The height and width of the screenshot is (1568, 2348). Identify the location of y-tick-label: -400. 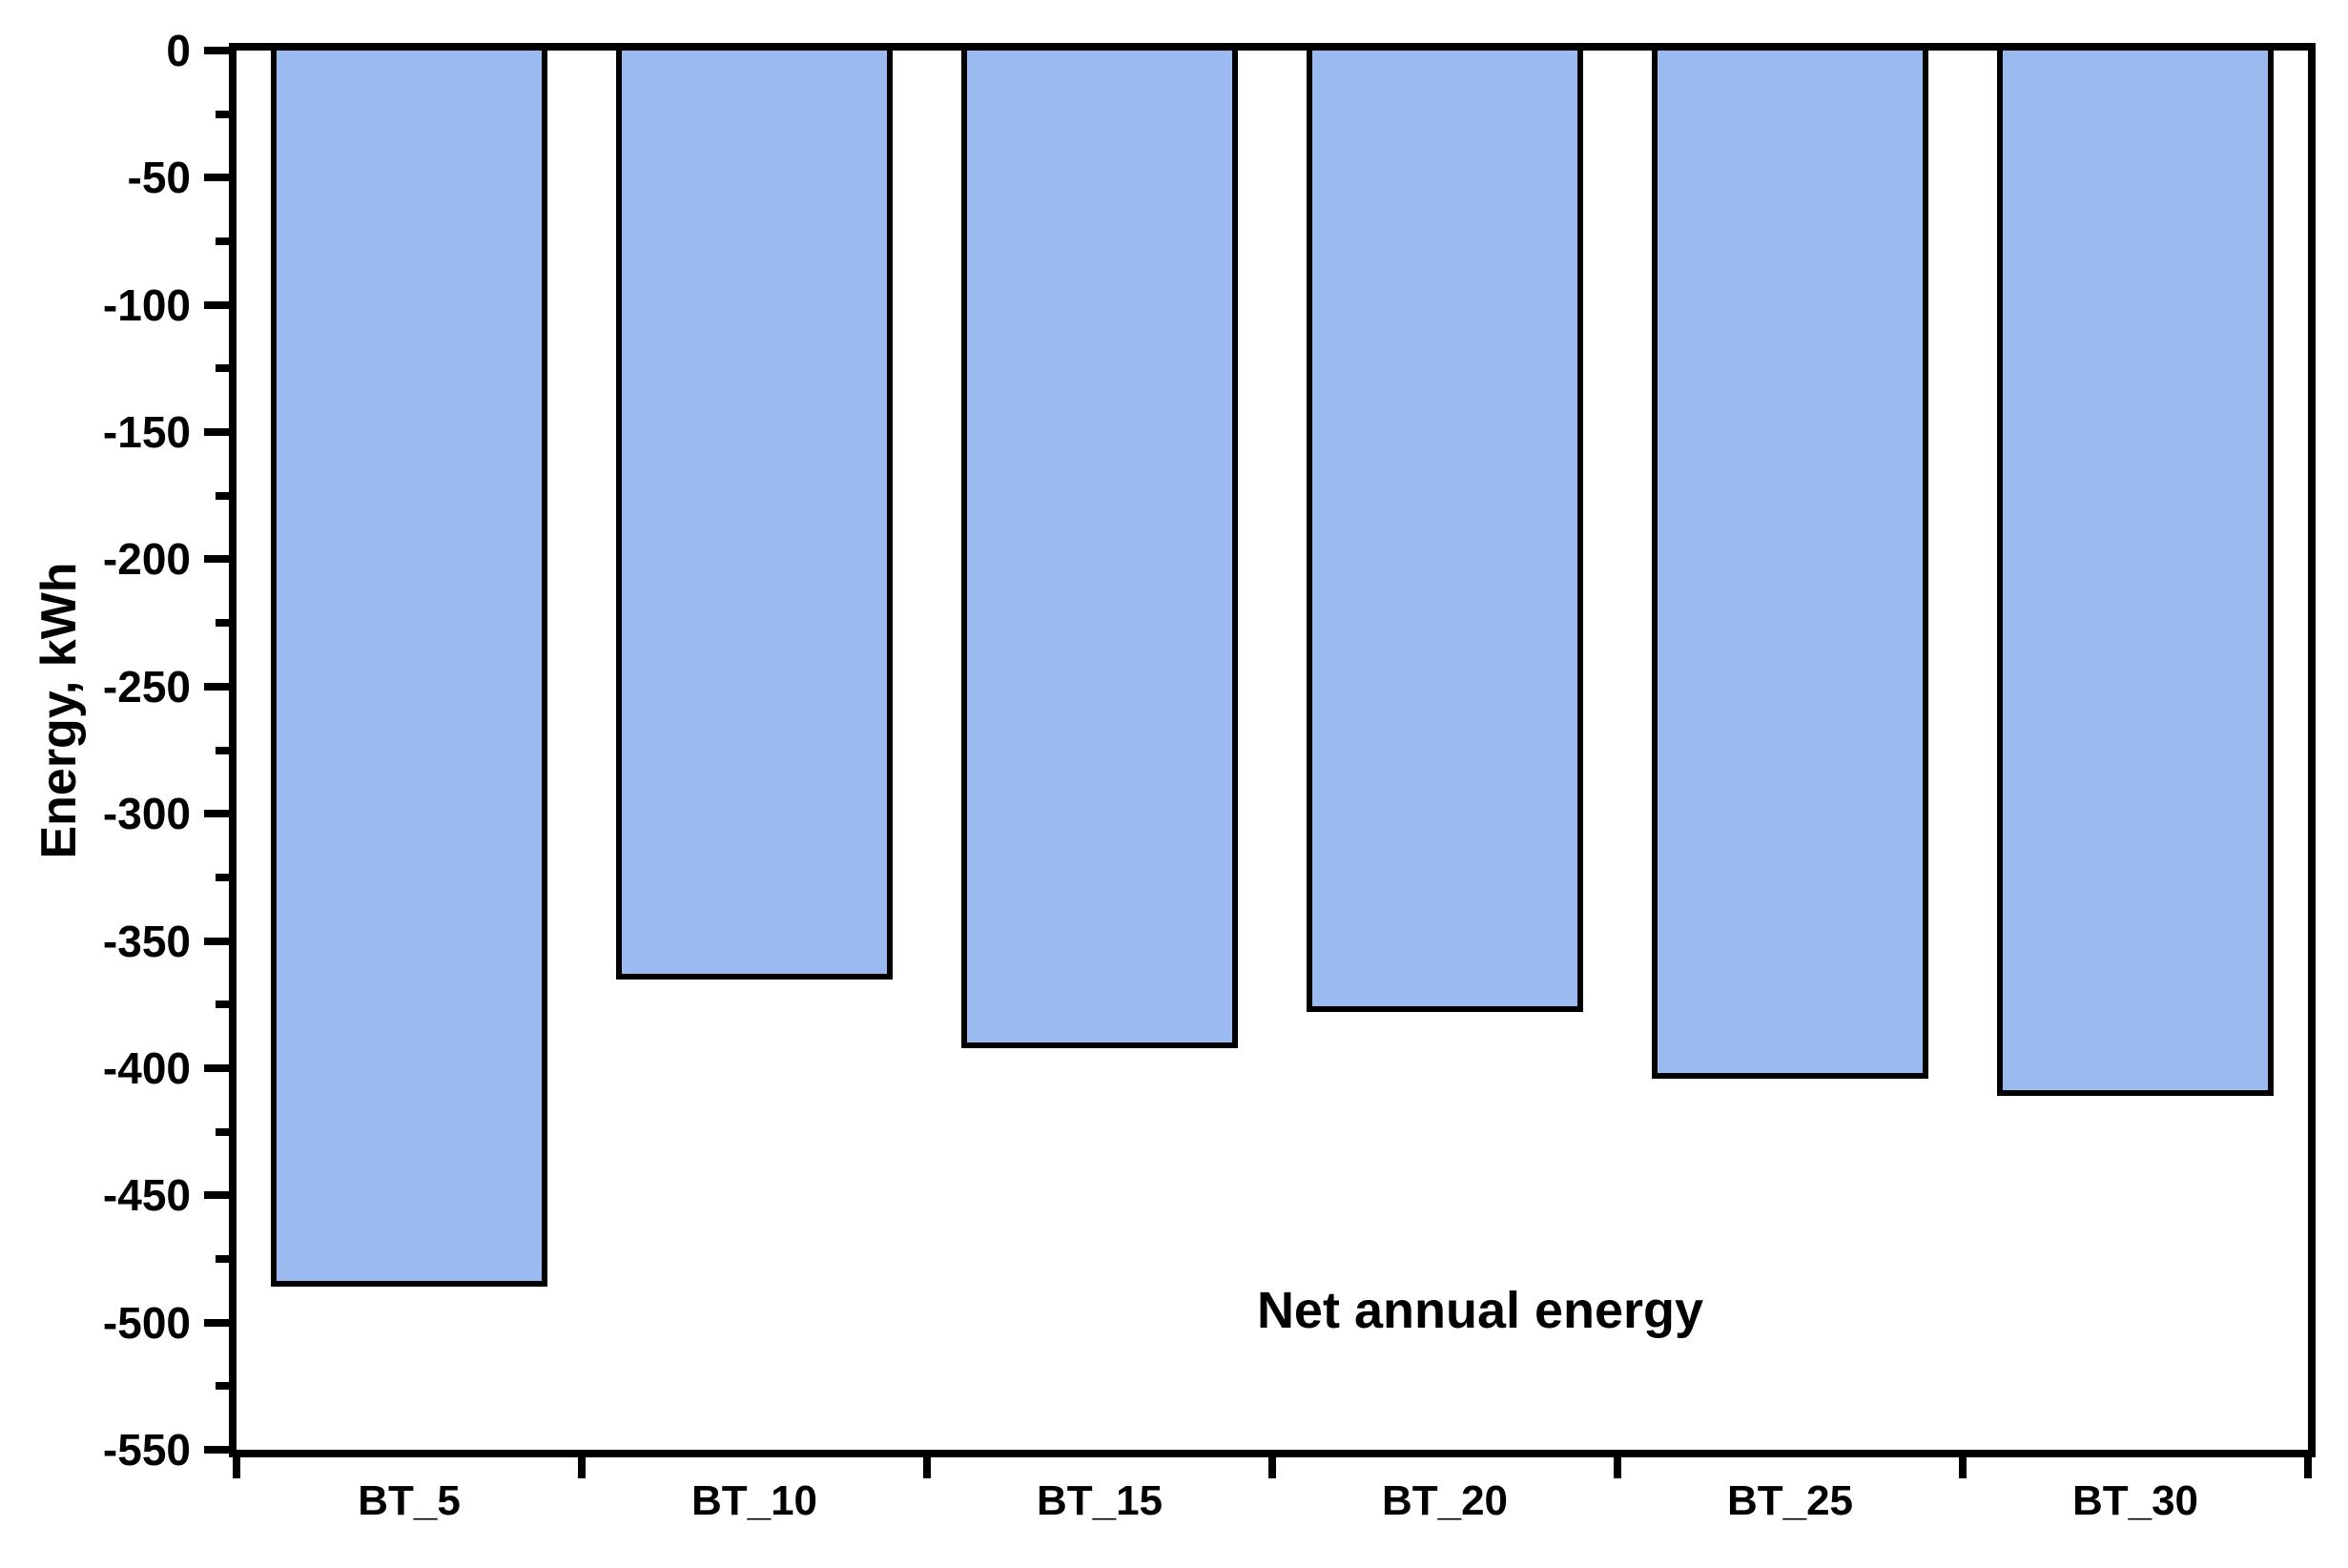
(146, 1067).